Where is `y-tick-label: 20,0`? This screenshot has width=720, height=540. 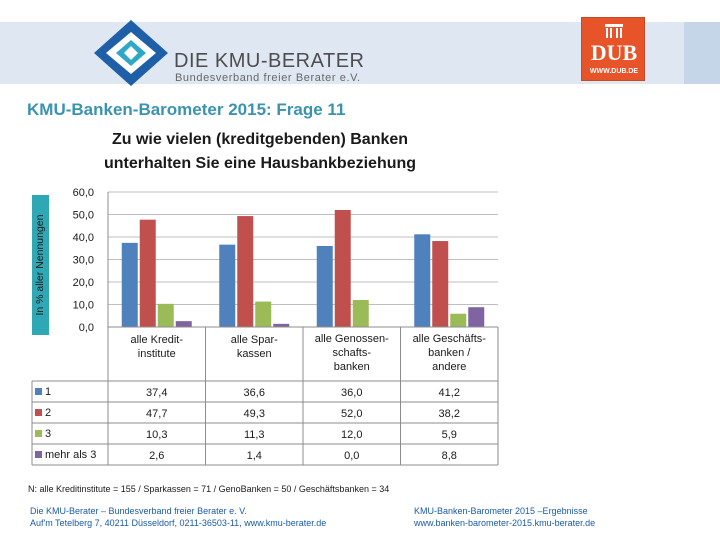 y-tick-label: 20,0 is located at coordinates (83, 283).